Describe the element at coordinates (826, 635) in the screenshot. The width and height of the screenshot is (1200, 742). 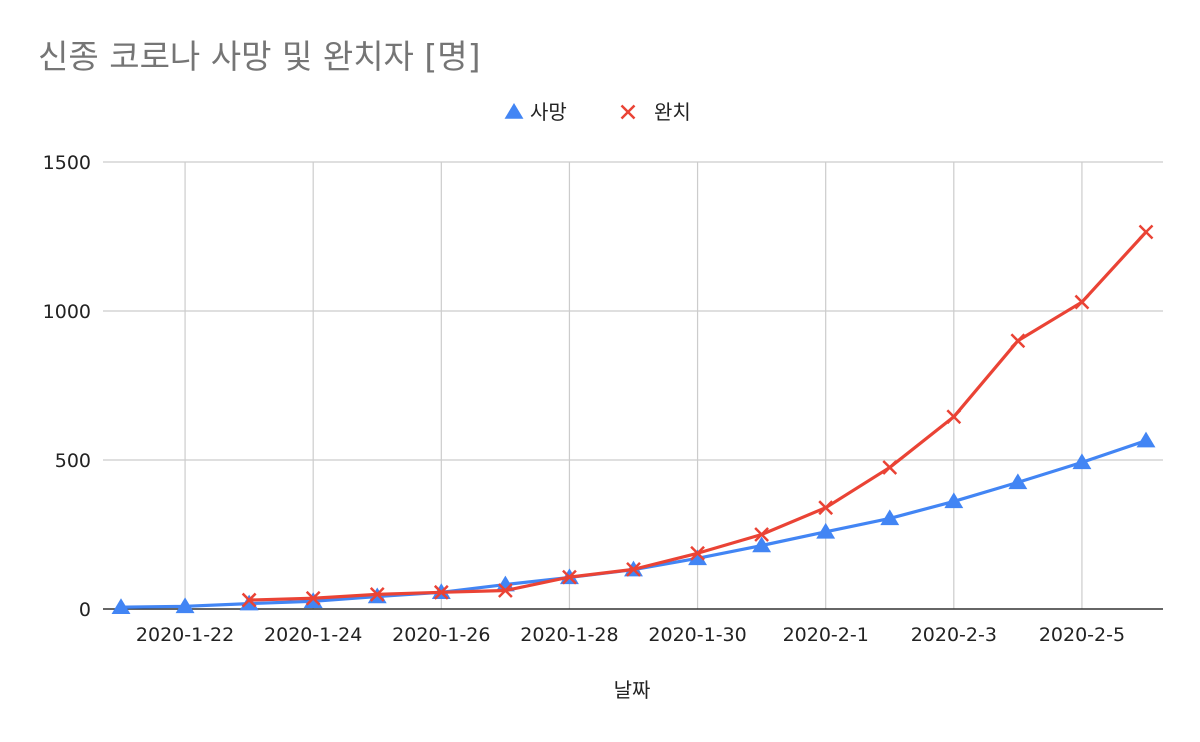
I see `x-tick-label: 2020-2-1` at that location.